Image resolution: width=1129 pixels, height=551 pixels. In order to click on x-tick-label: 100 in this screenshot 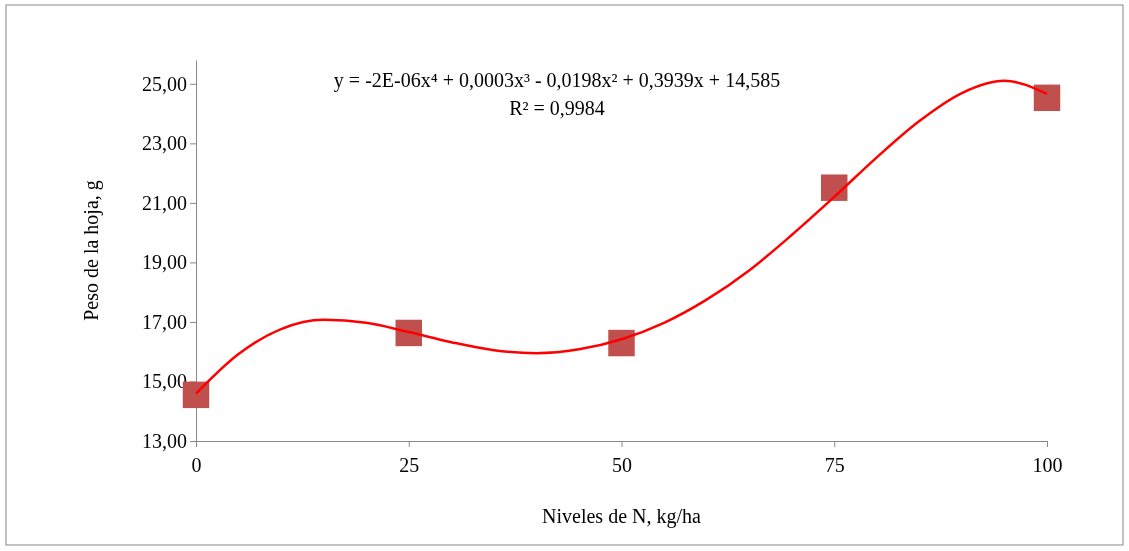, I will do `click(1047, 465)`.